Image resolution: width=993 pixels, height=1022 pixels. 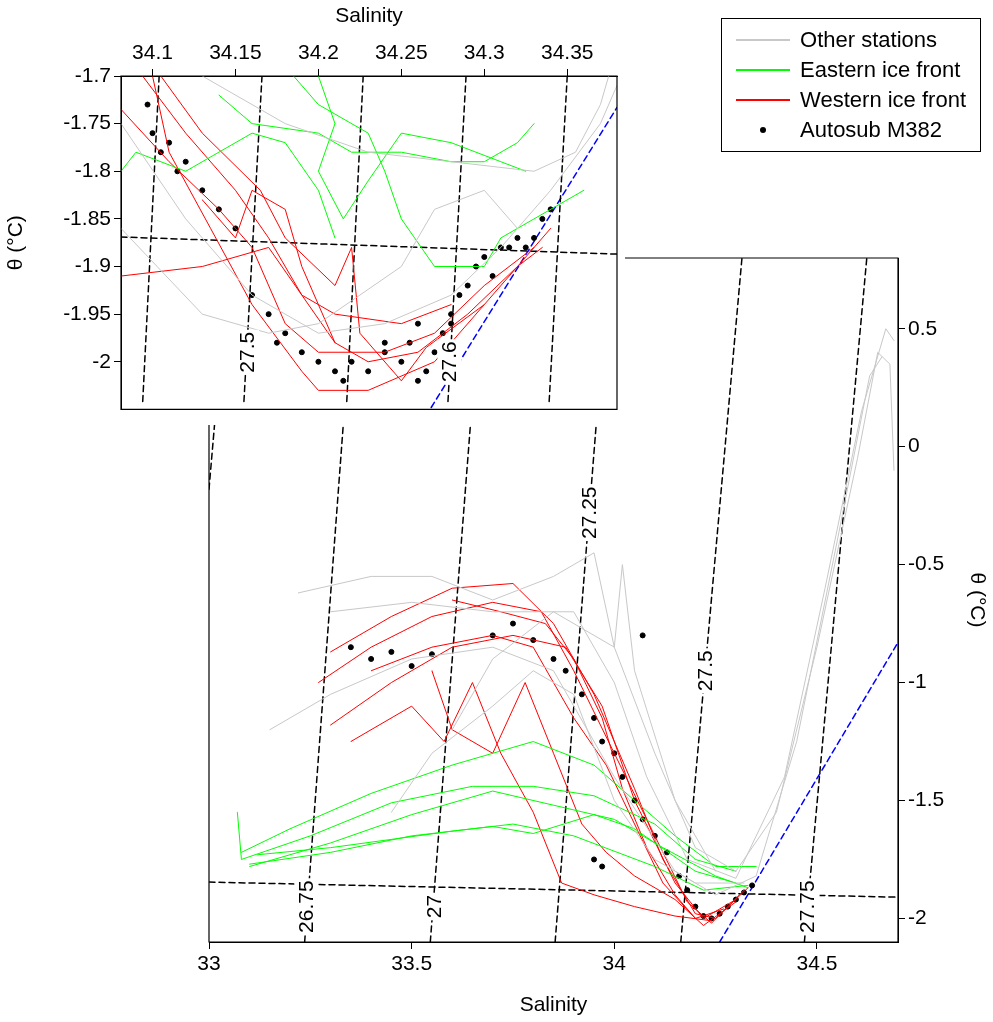 What do you see at coordinates (235, 52) in the screenshot?
I see `x-tick-label: 34.15` at bounding box center [235, 52].